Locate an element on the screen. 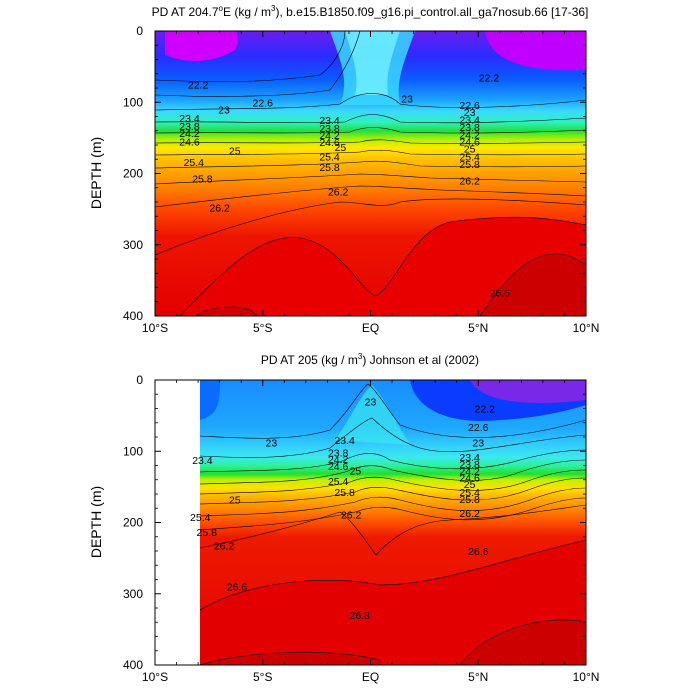 Image resolution: width=700 pixels, height=700 pixels. chart-2-title: PD AT 205 (kg / m3) Johnson et al (2002) is located at coordinates (370, 359).